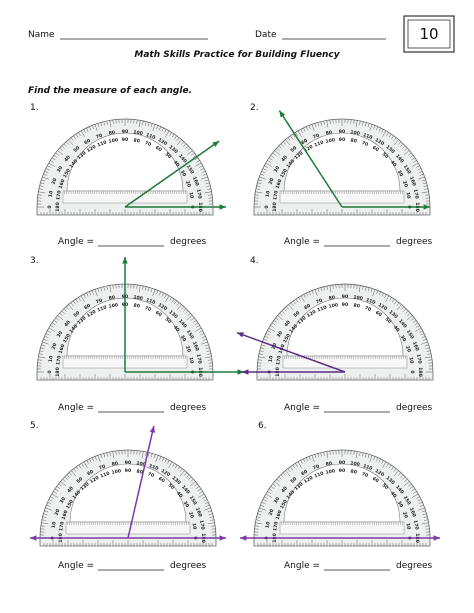  Describe the element at coordinates (428, 34) in the screenshot. I see `page-number: 10` at that location.